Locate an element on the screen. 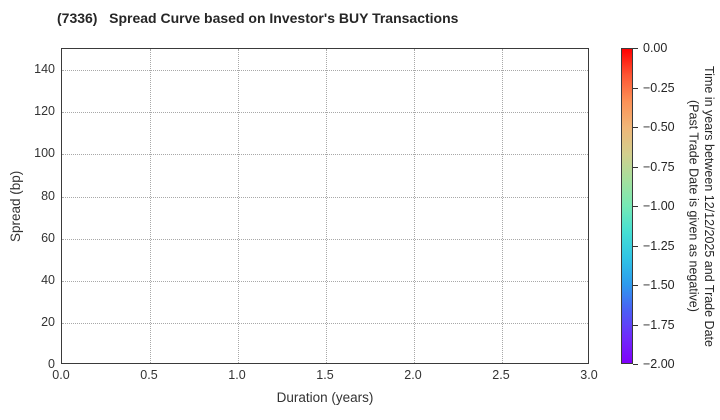 This screenshot has height=420, width=720. colorbar-tick-label: −1.00 is located at coordinates (659, 206).